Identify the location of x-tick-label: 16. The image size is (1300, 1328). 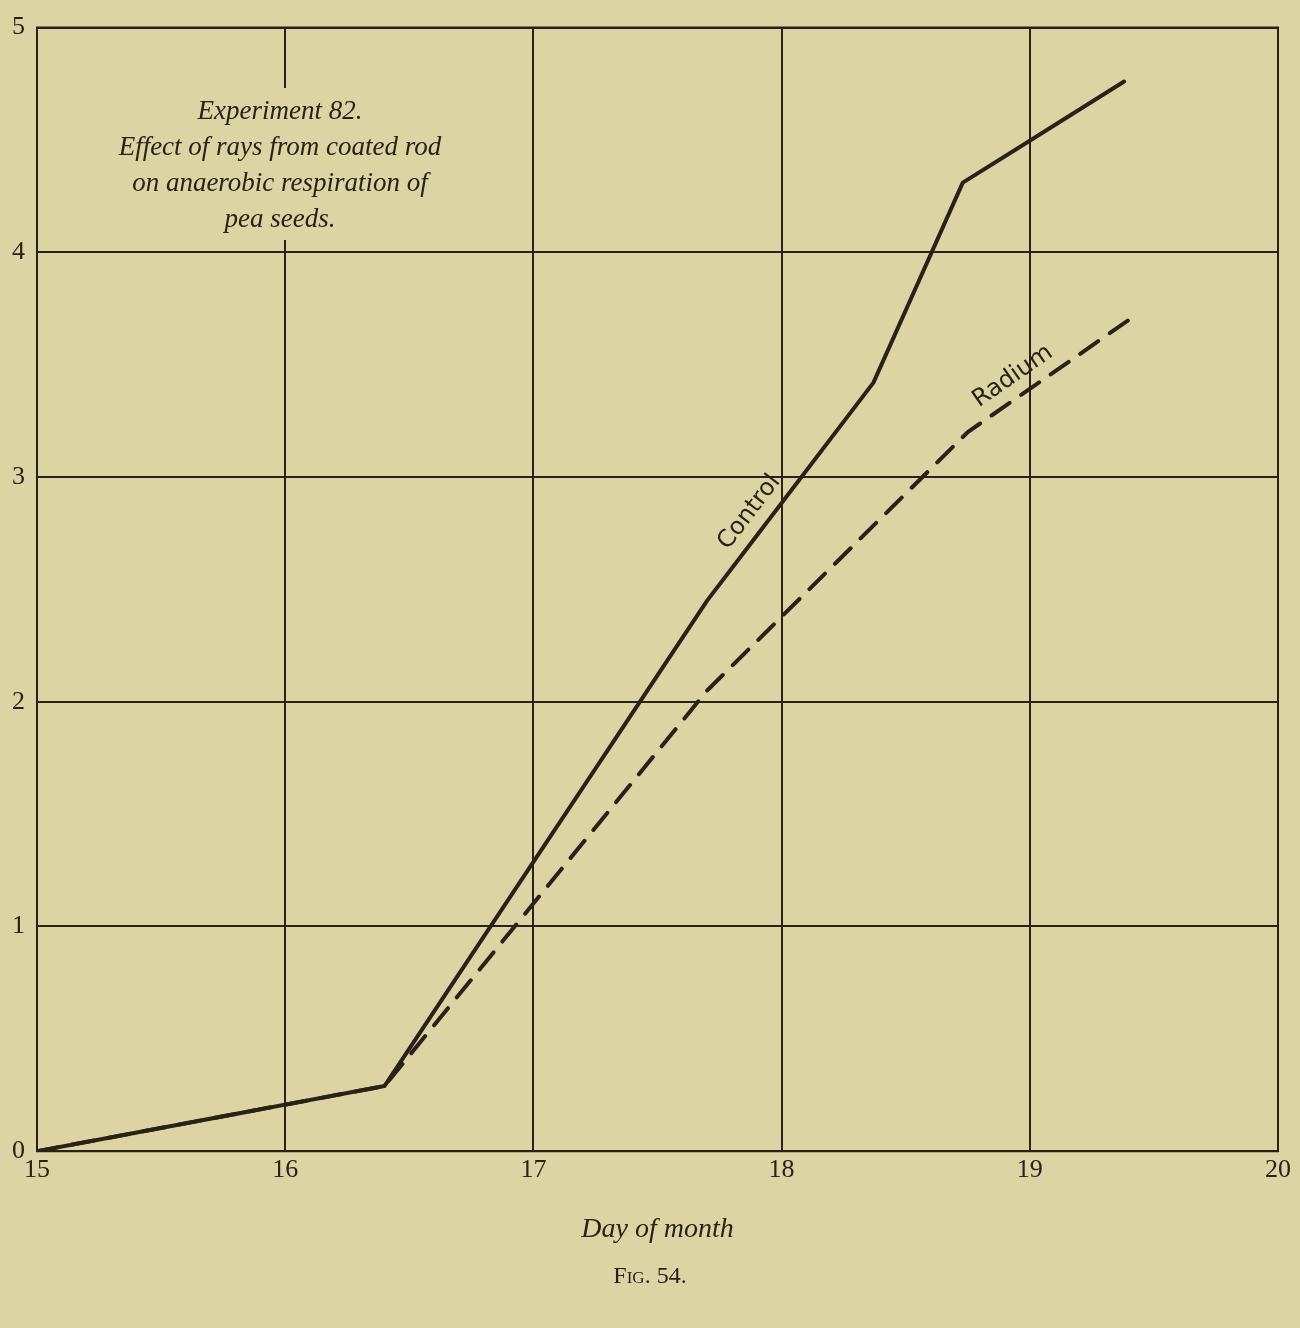
(285, 1168).